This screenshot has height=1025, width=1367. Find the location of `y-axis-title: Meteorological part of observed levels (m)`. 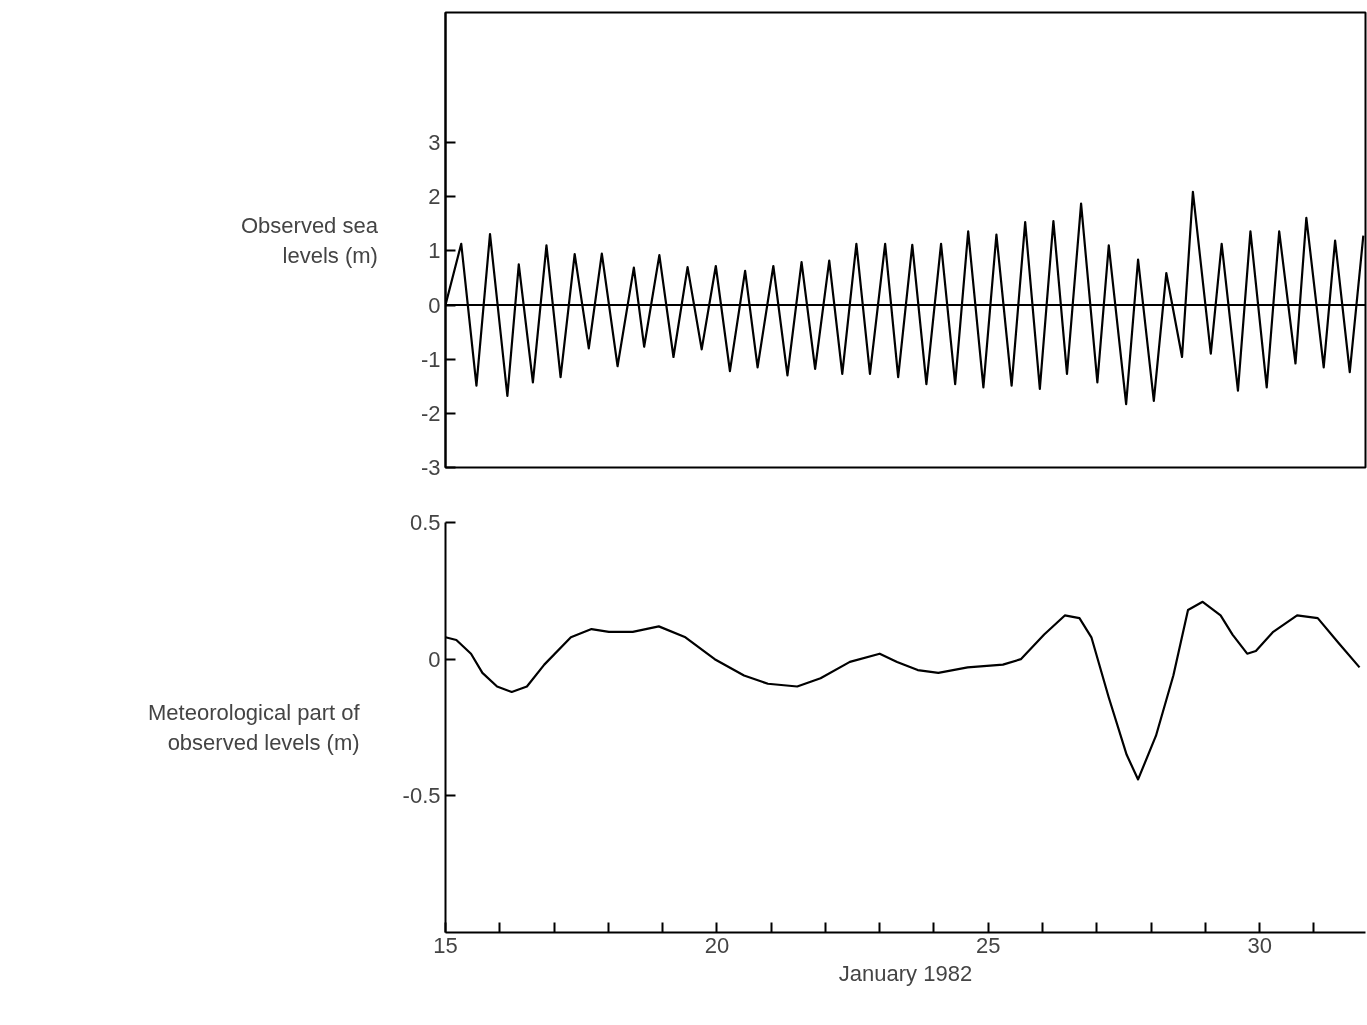

y-axis-title: Meteorological part of observed levels (m) is located at coordinates (254, 727).